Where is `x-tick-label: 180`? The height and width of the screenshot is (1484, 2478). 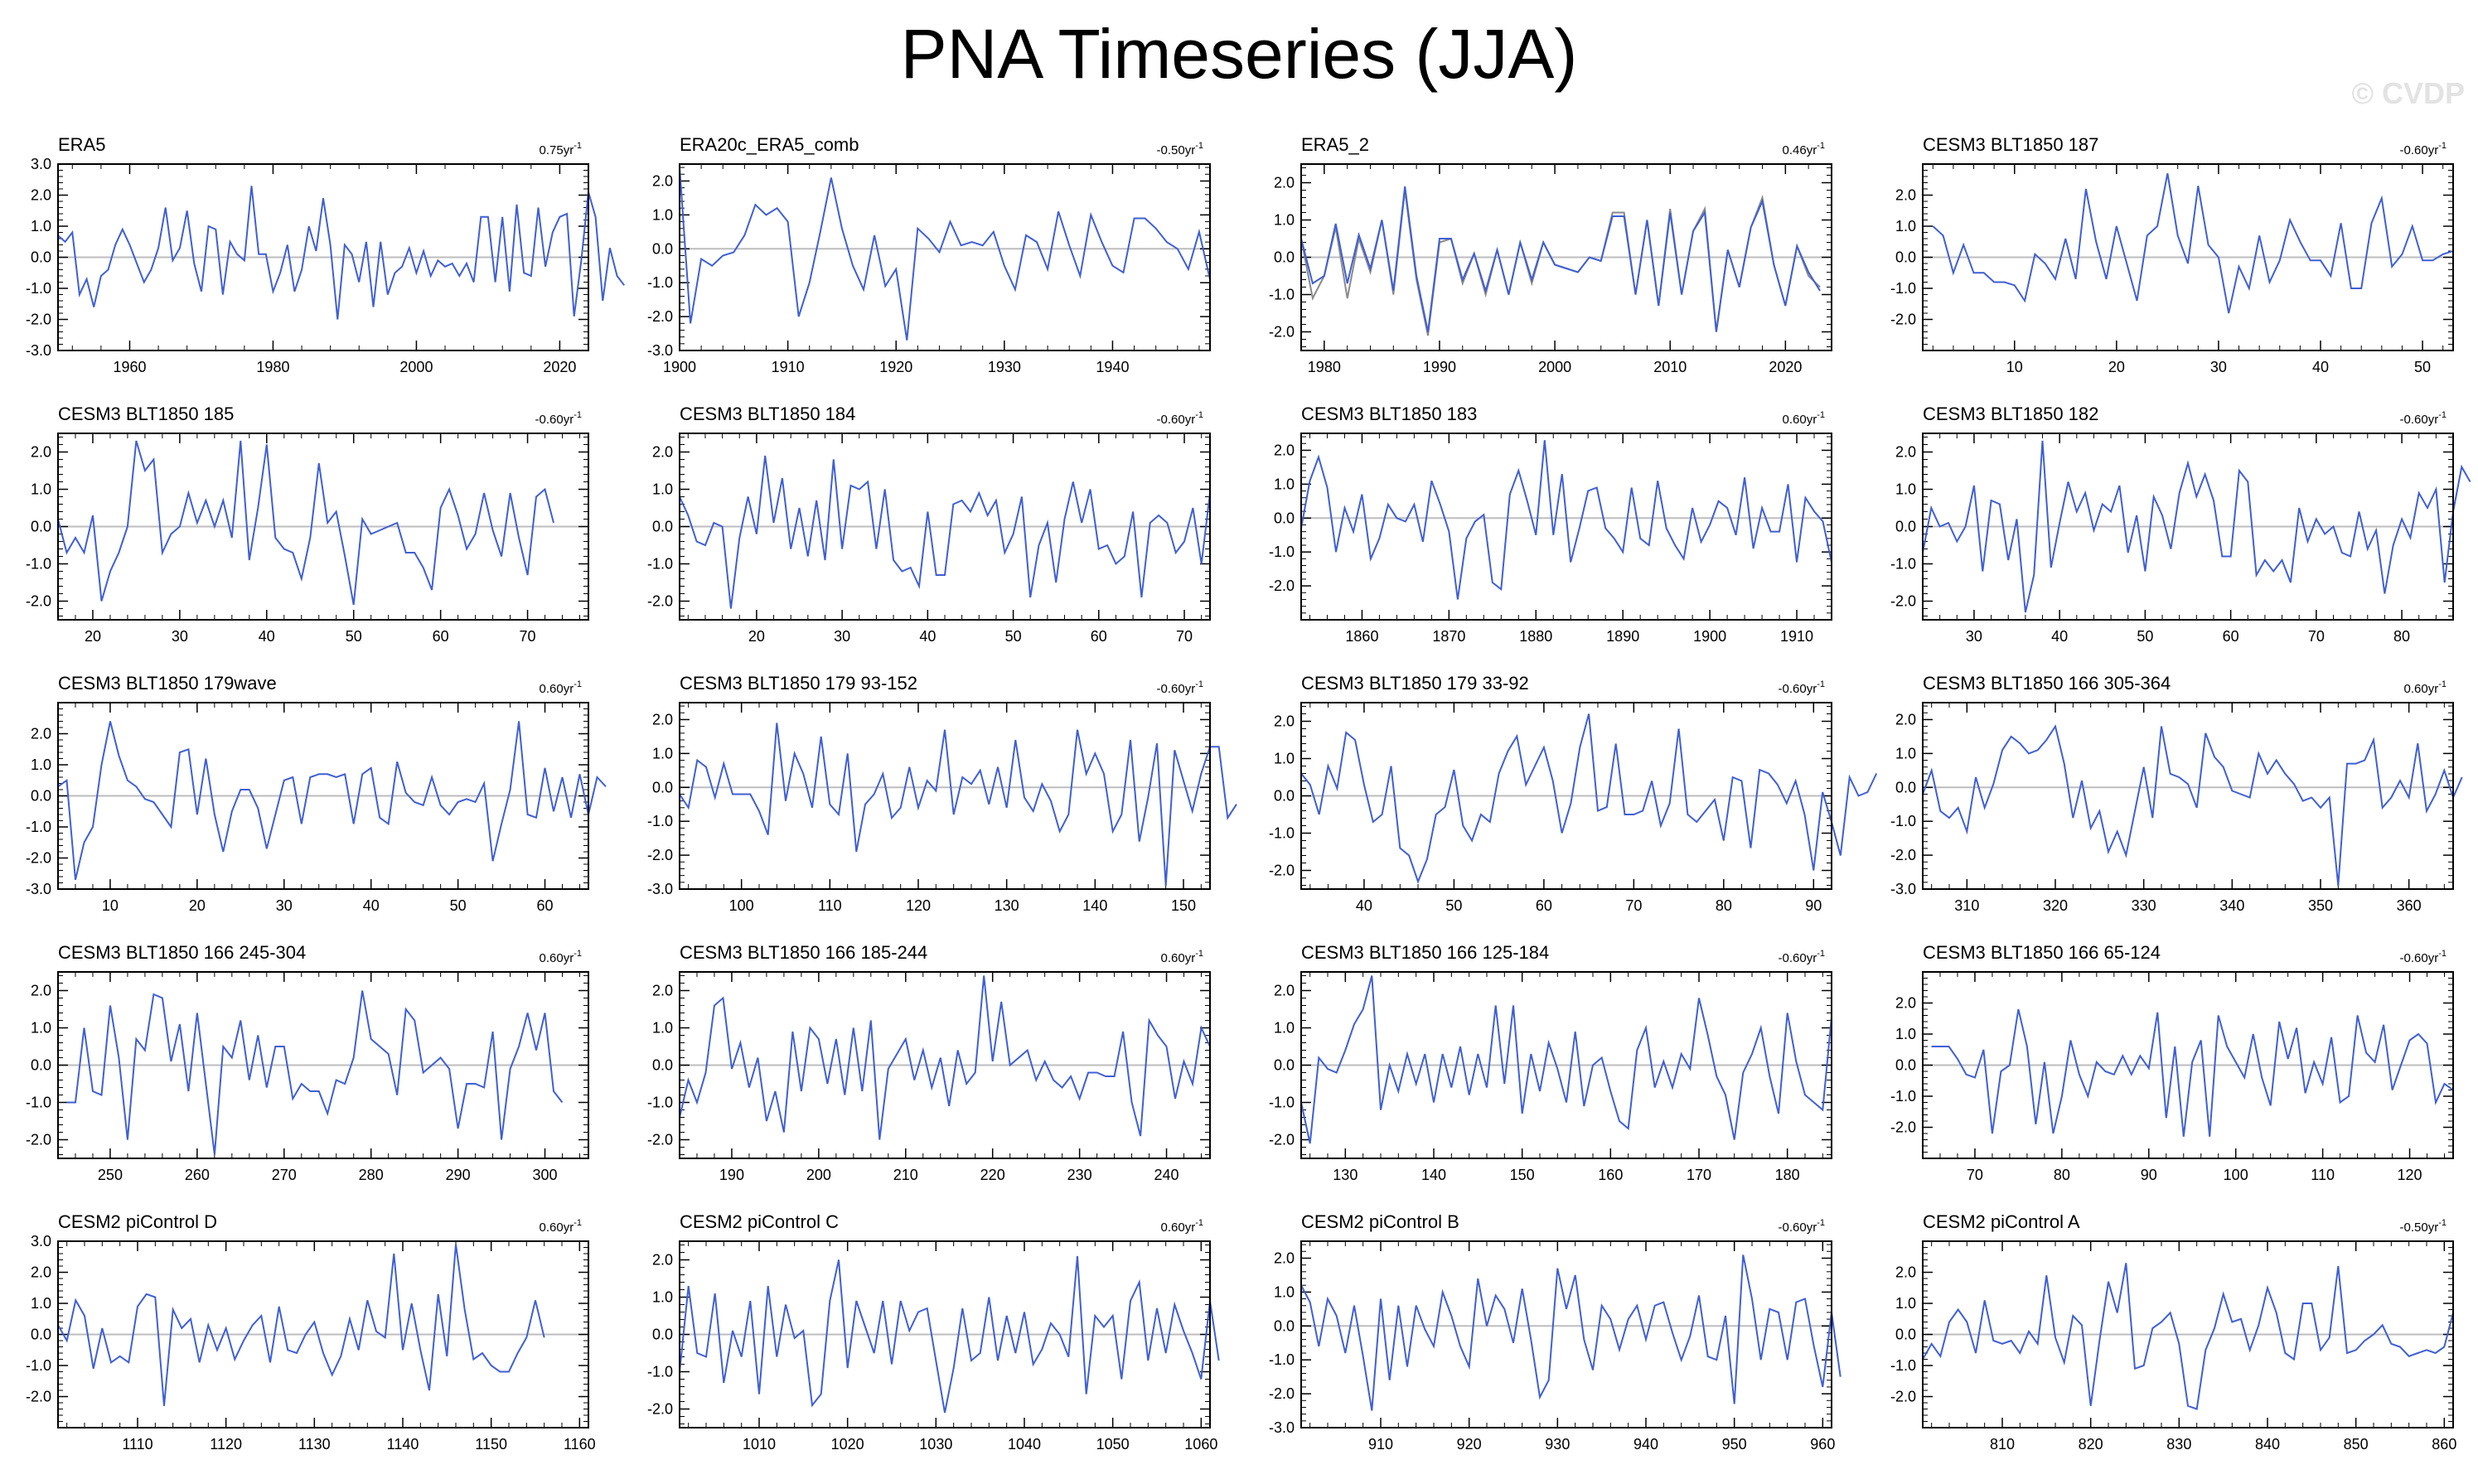
x-tick-label: 180 is located at coordinates (1787, 1175).